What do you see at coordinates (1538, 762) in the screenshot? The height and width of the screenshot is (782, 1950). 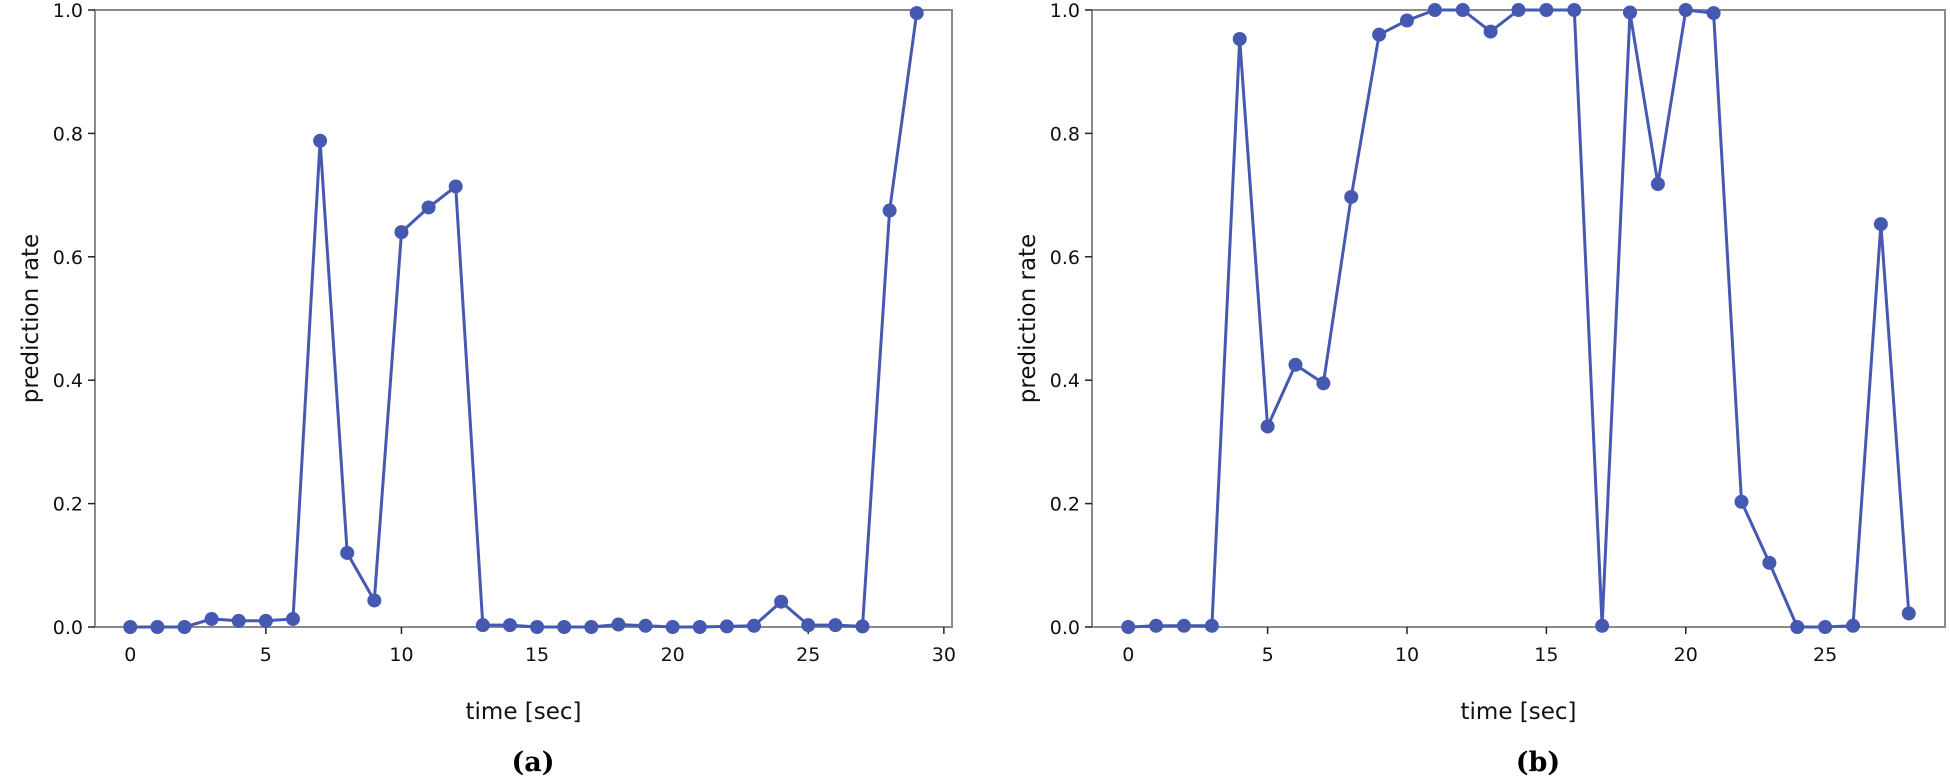 I see `panel-label: (b)` at bounding box center [1538, 762].